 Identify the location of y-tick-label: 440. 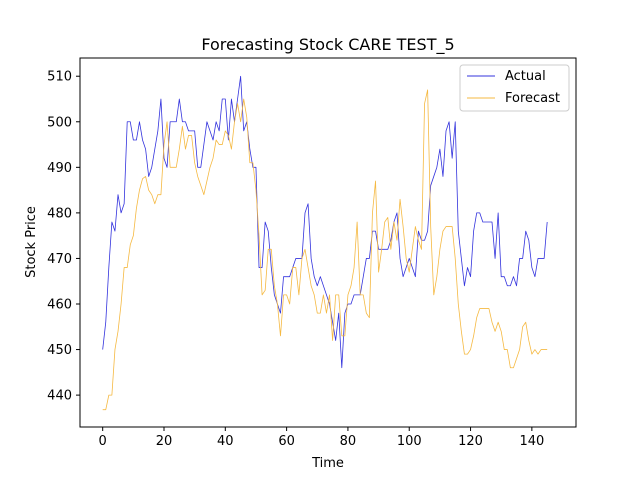
(59, 396).